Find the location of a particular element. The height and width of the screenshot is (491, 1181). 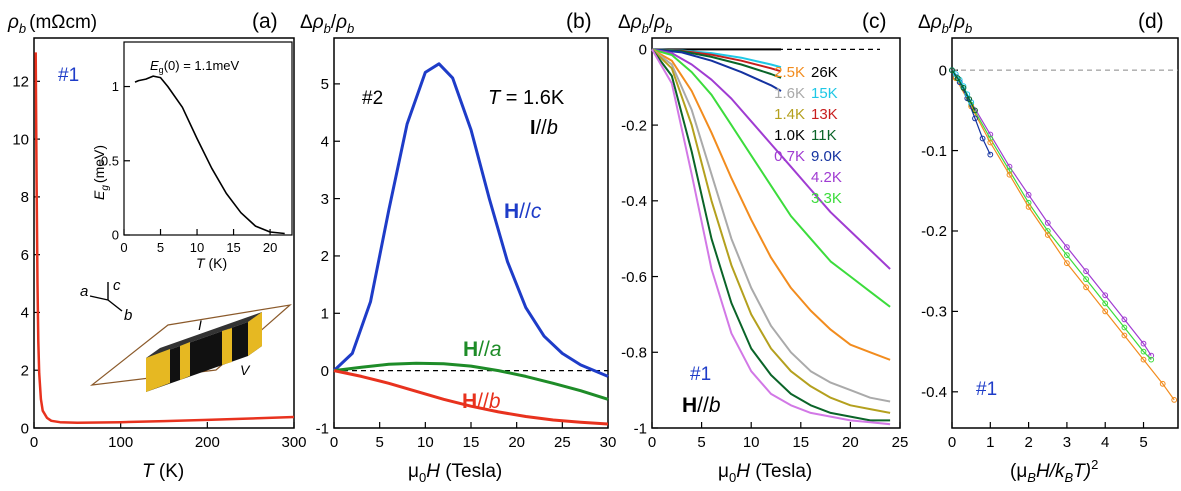

inset-ylabel-unit: (meV) is located at coordinates (99, 164).